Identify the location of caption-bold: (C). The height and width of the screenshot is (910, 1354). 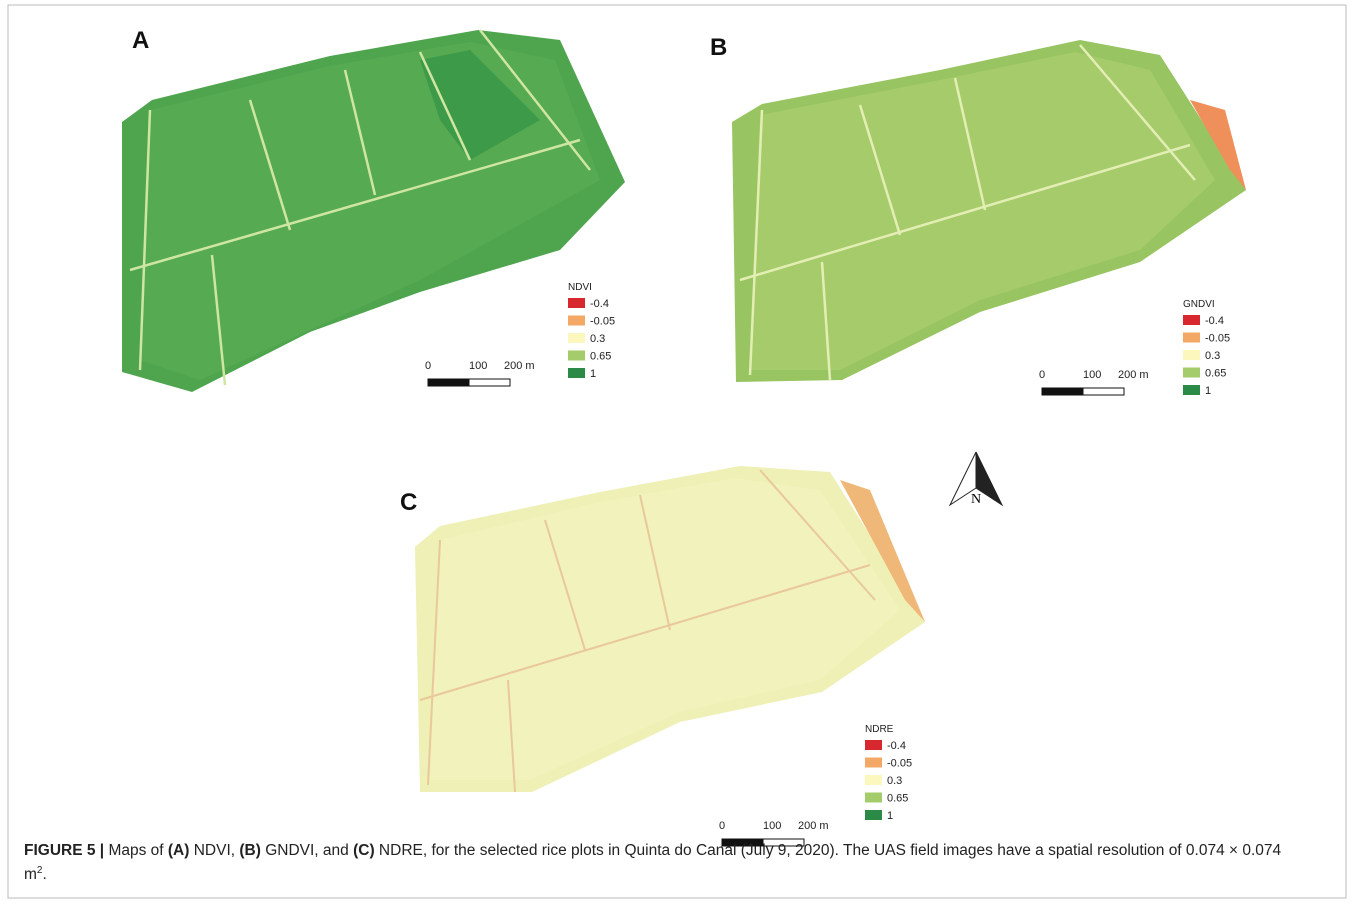
(364, 850).